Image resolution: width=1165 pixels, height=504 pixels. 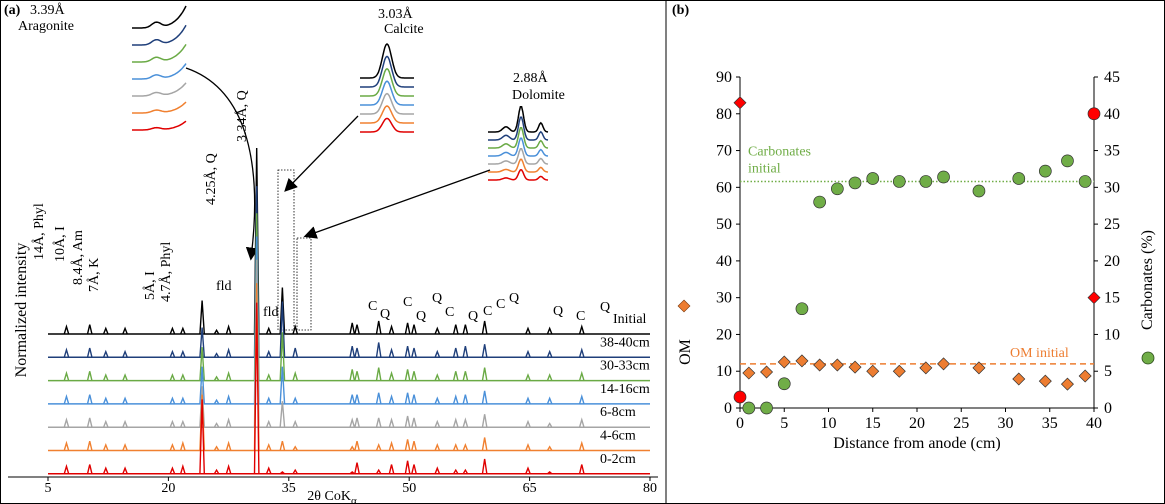 I want to click on x-axis-label: Distance from anode (cm), so click(x=916, y=443).